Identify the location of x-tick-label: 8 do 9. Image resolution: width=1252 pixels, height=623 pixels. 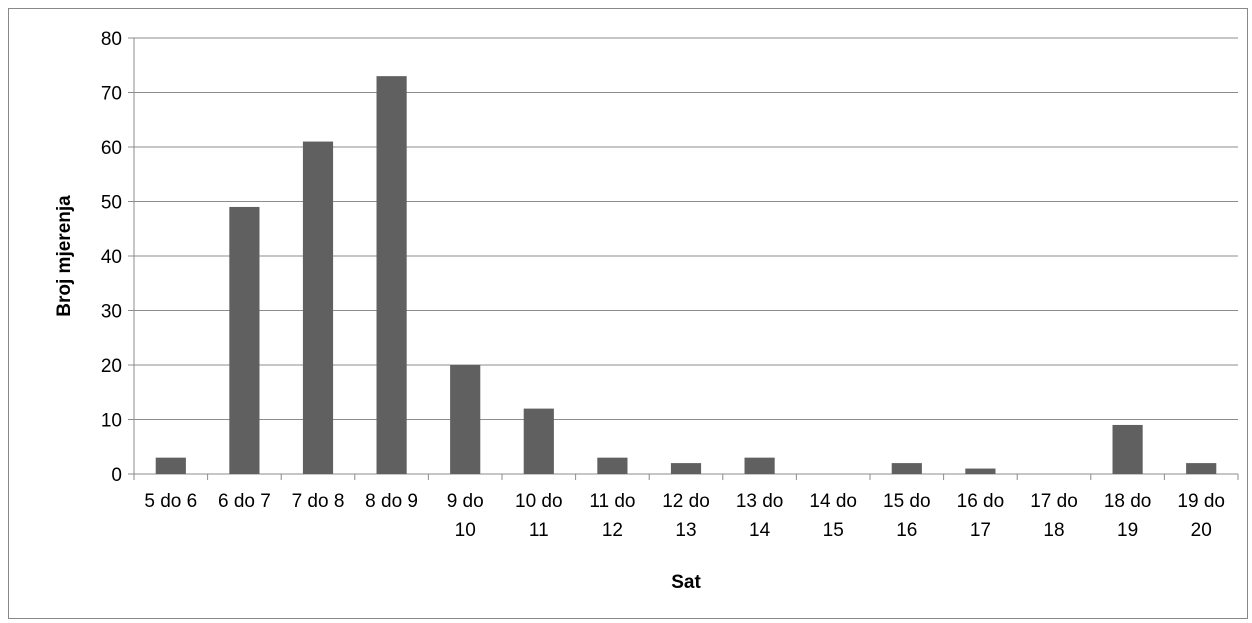
(391, 501).